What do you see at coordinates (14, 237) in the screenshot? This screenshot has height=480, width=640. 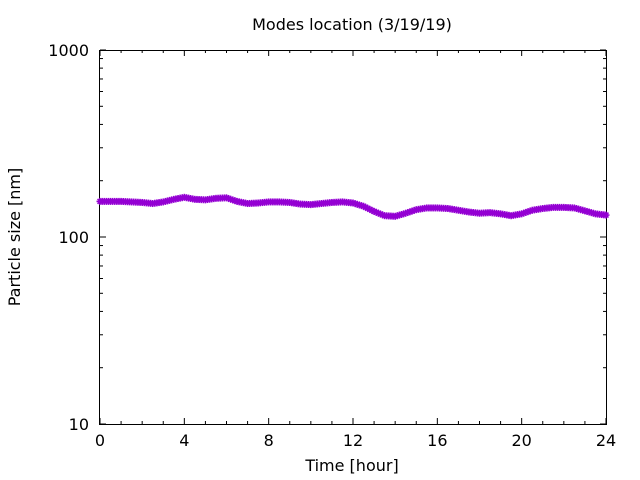 I see `y-axis-label: Particle size [nm]` at bounding box center [14, 237].